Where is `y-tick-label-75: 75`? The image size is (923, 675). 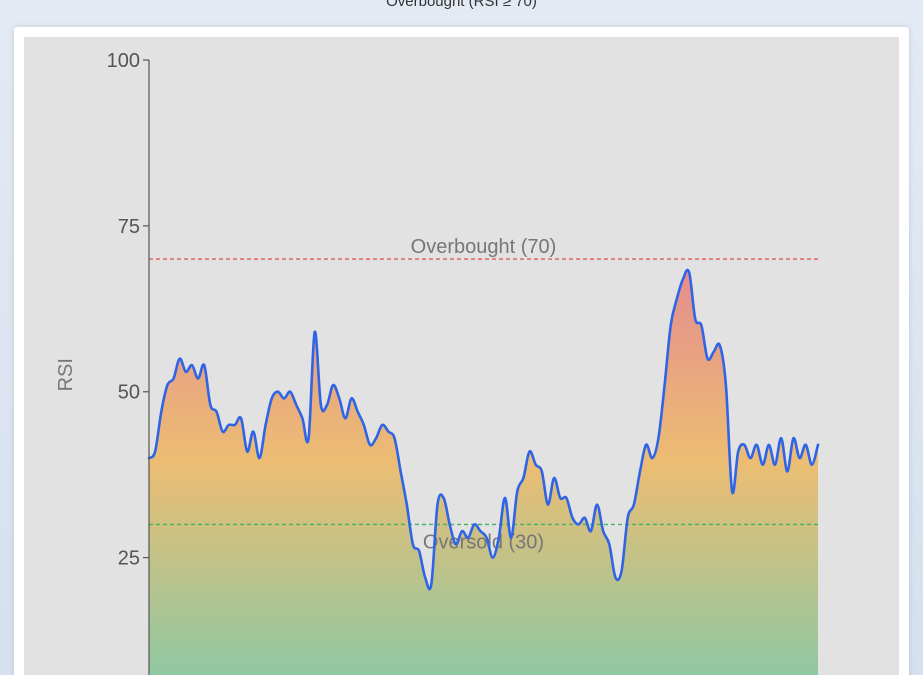 y-tick-label-75: 75 is located at coordinates (129, 227).